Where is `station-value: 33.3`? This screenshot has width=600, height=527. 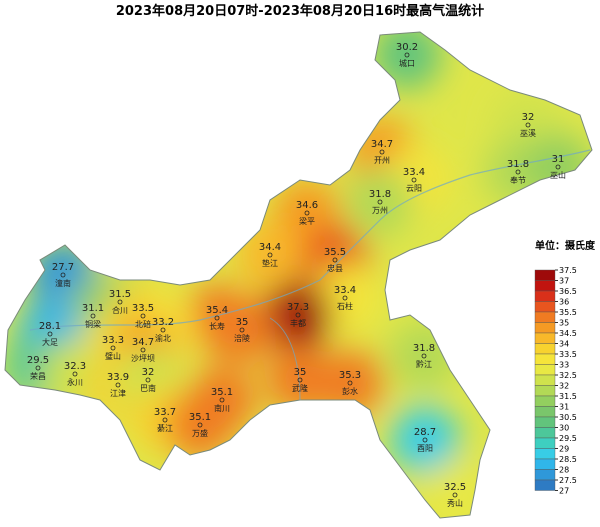 station-value: 33.3 is located at coordinates (113, 340).